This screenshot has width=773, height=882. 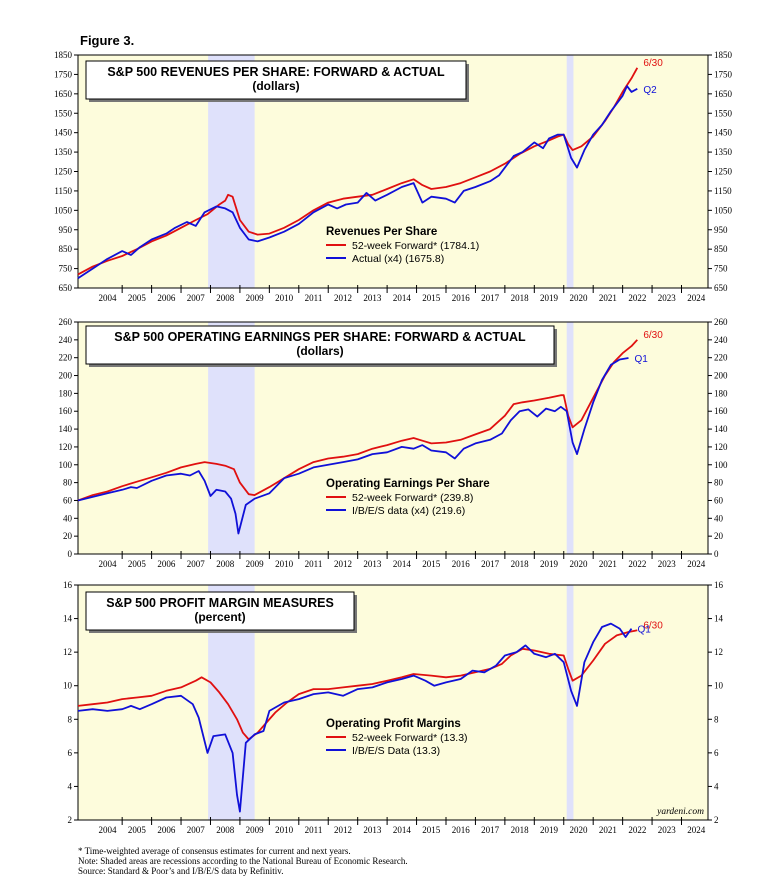 I want to click on watermark: yardeni.com, so click(x=680, y=812).